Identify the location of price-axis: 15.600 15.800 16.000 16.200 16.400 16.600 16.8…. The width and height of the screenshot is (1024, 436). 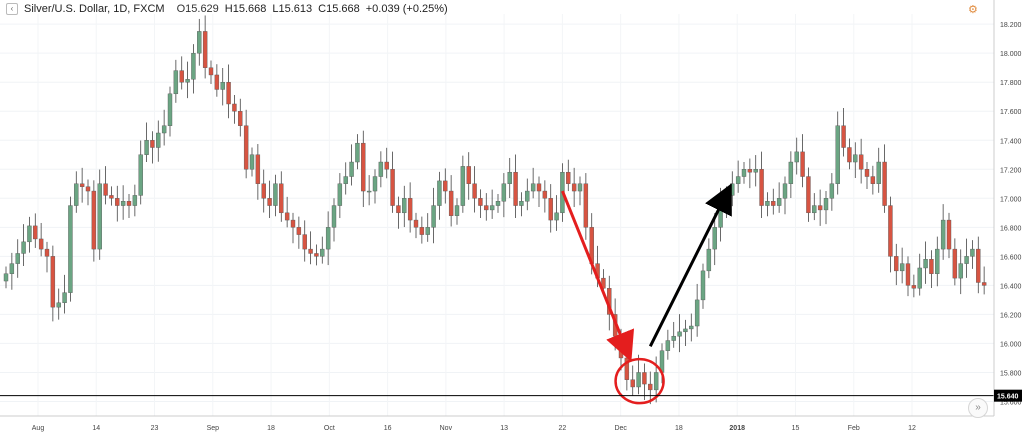
(1007, 208).